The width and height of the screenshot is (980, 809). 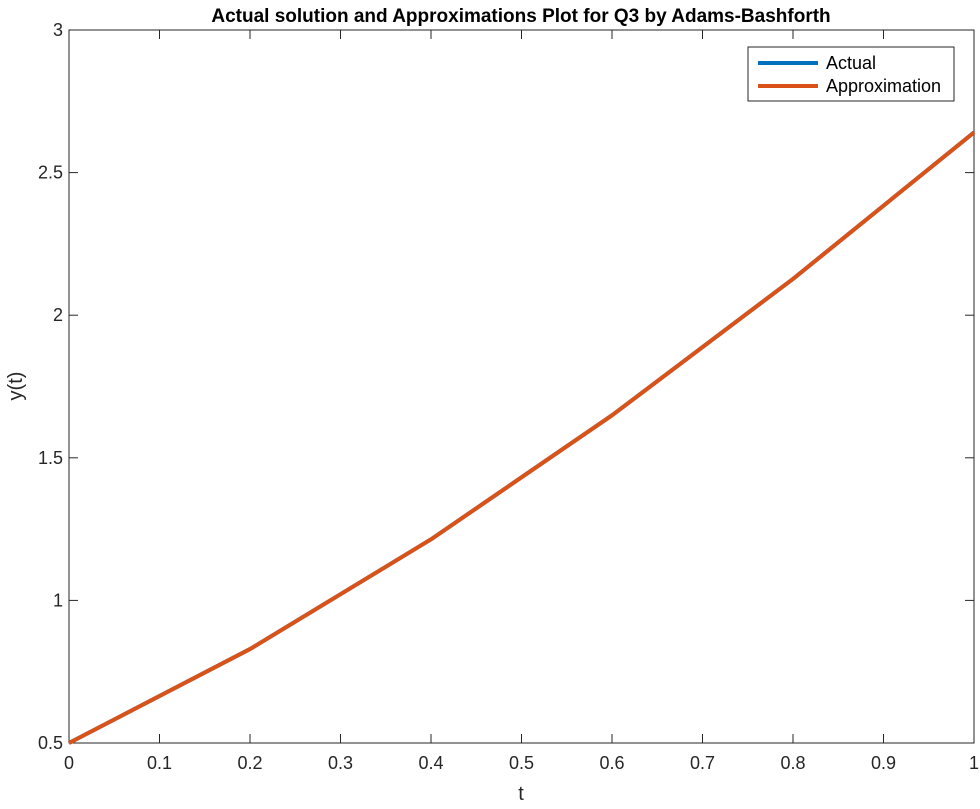 What do you see at coordinates (16, 386) in the screenshot?
I see `y-axis-label: y(t)` at bounding box center [16, 386].